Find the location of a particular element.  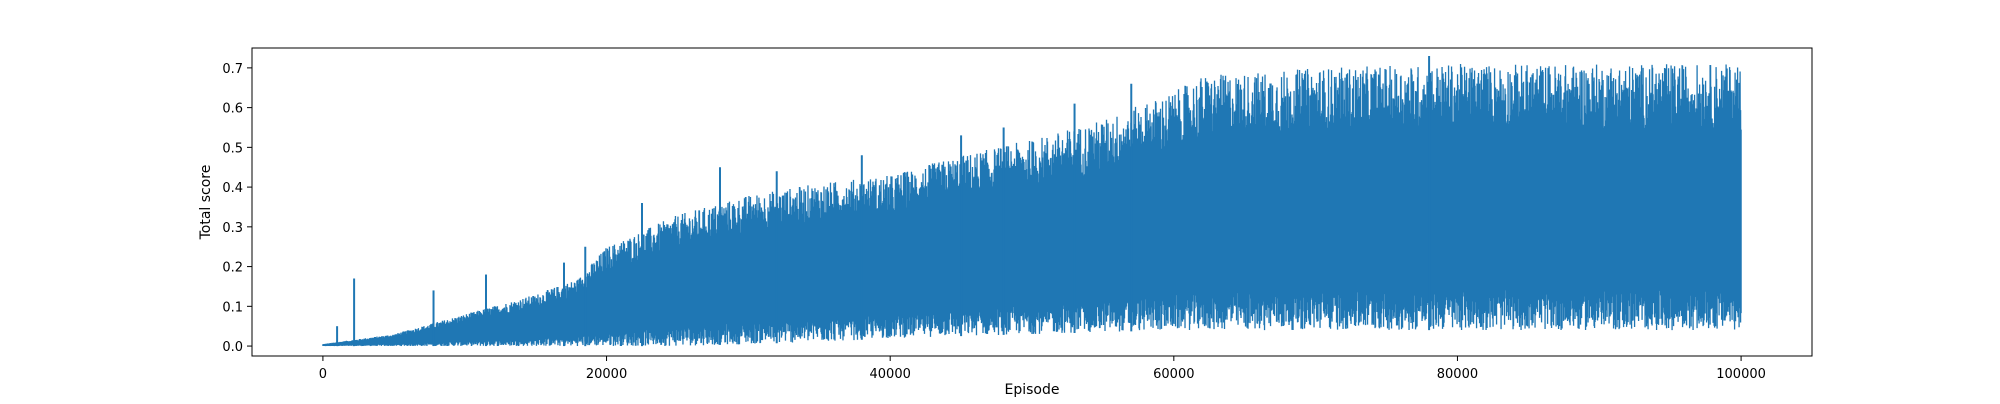

x-tick-label: 100000 is located at coordinates (1741, 374).